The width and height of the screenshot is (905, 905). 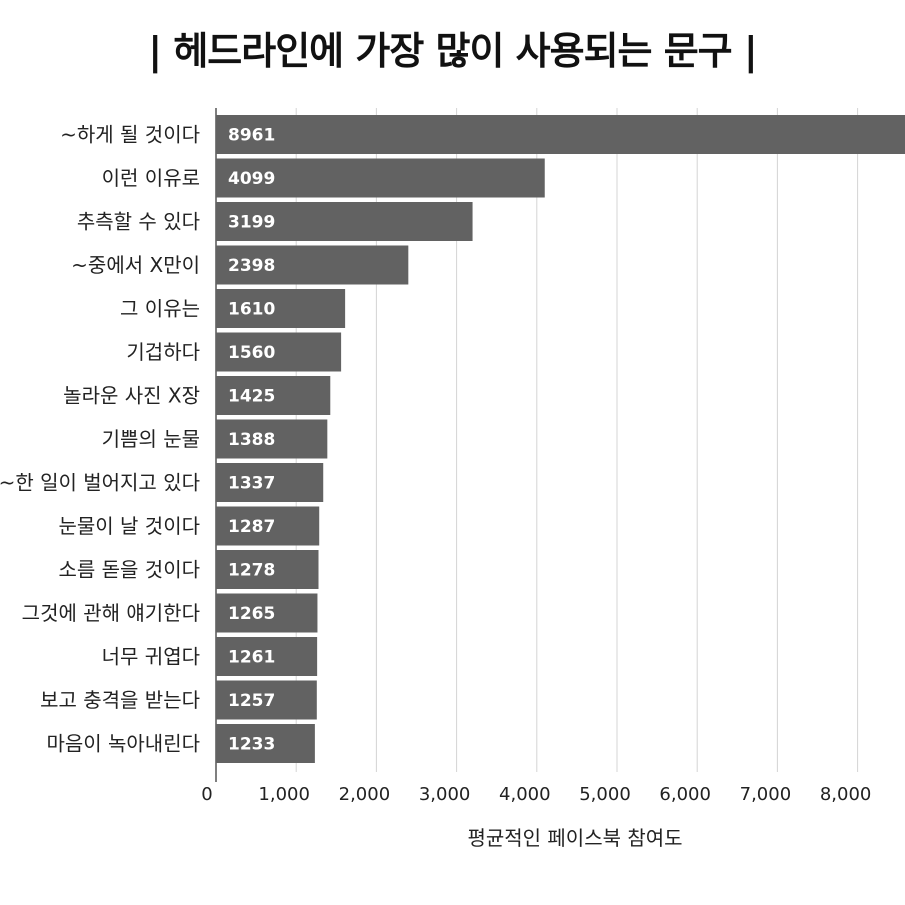 What do you see at coordinates (251, 701) in the screenshot?
I see `bar-value-label: 1257` at bounding box center [251, 701].